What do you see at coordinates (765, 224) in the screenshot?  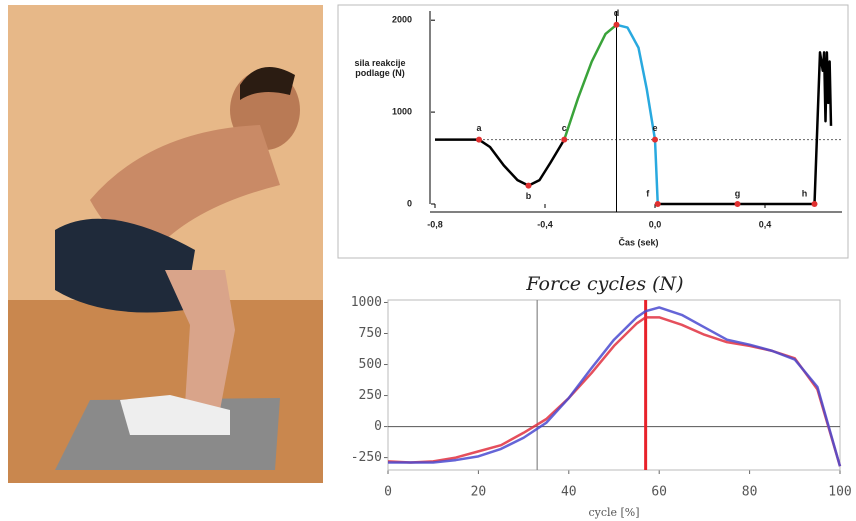 I see `x-tick-label: 0,4` at bounding box center [765, 224].